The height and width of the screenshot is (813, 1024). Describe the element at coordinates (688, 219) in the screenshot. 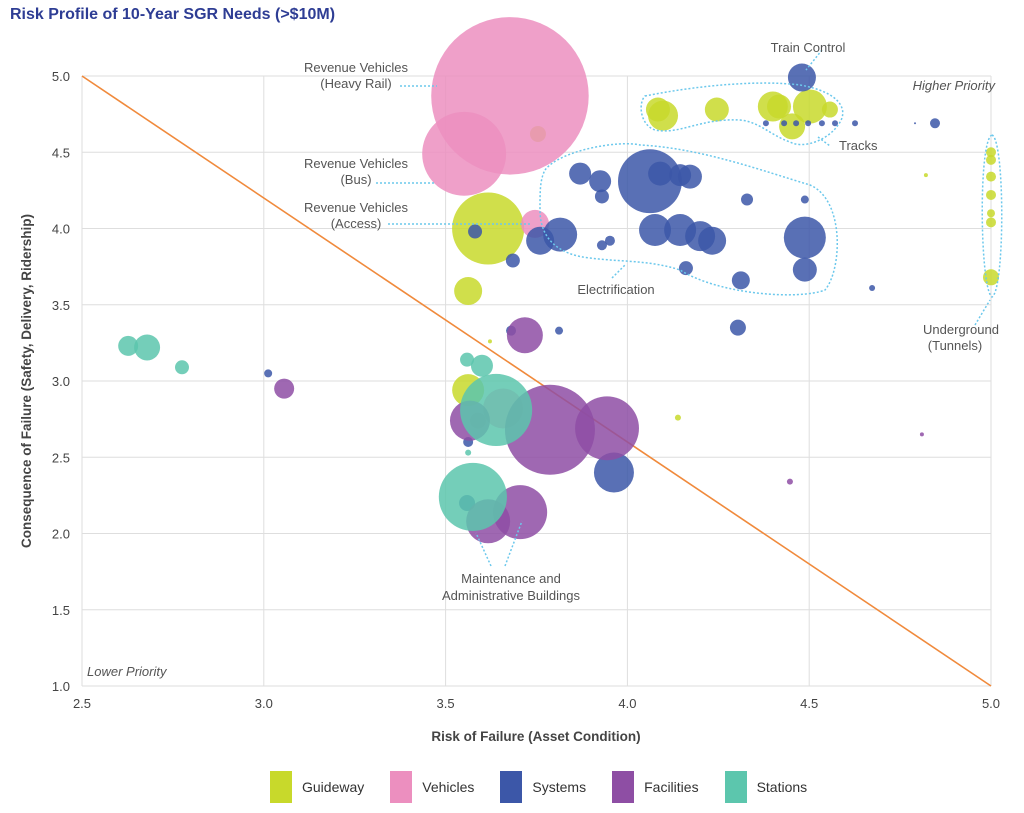

I see `electrification-outline` at that location.